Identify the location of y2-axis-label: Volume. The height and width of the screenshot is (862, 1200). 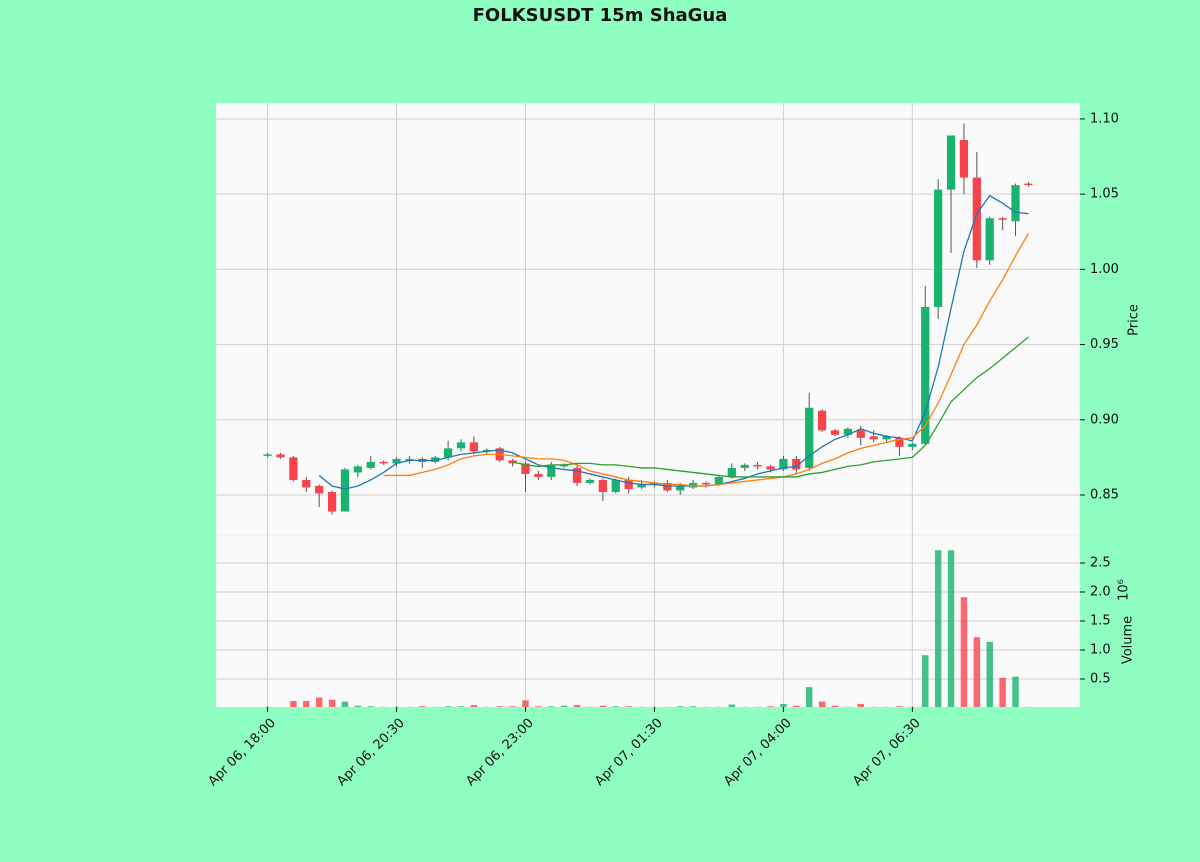
(1128, 640).